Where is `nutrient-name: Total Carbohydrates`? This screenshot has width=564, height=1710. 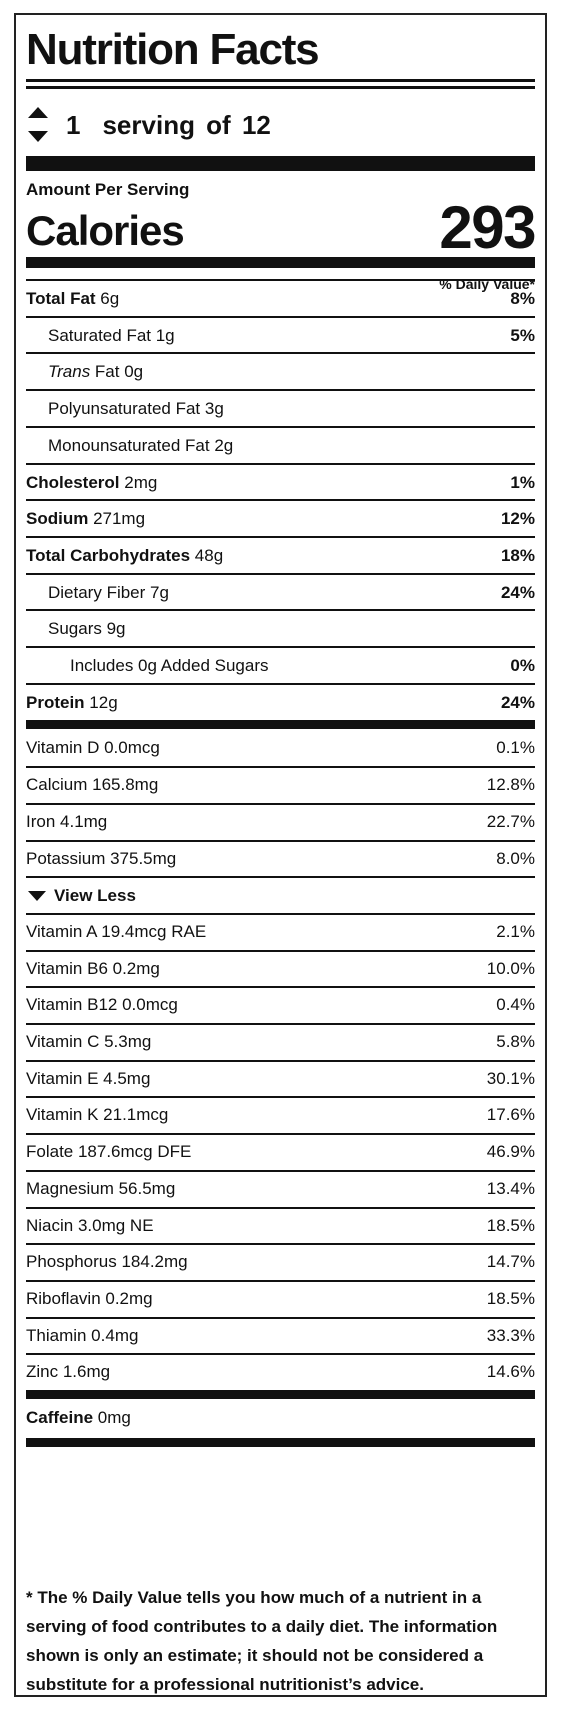 nutrient-name: Total Carbohydrates is located at coordinates (108, 555).